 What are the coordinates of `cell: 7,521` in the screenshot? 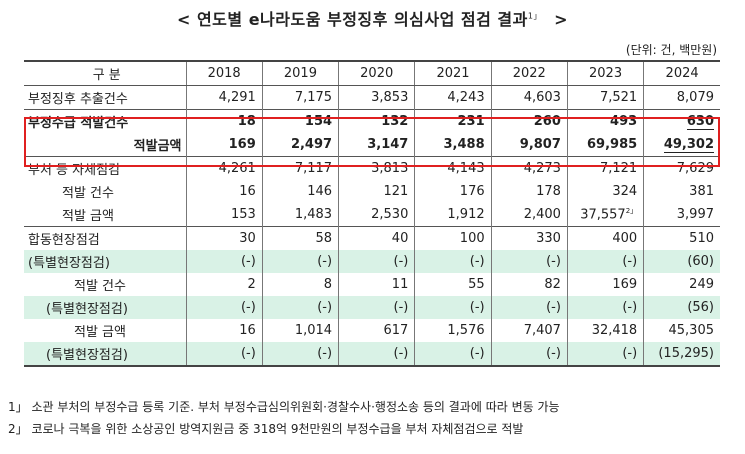 It's located at (605, 97).